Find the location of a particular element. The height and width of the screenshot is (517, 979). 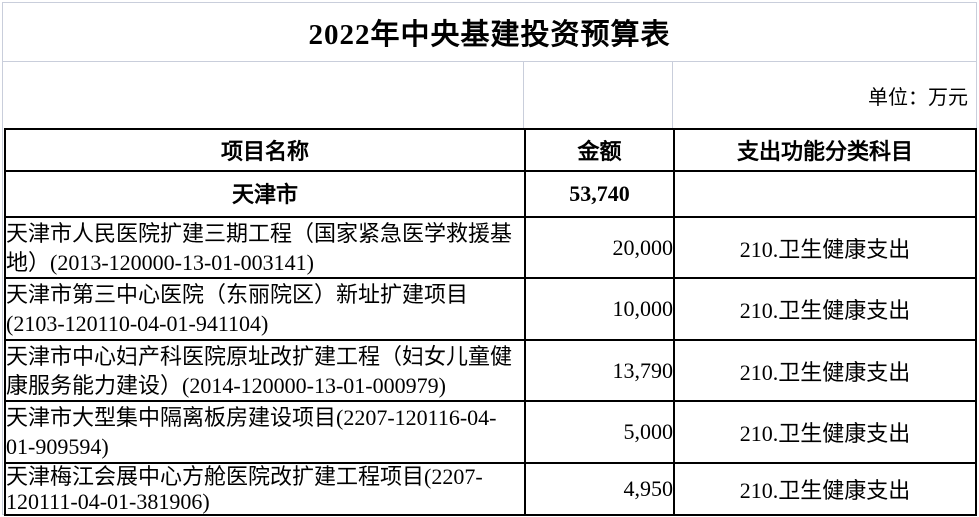

page-title: 2022年中央基建投资预算表 is located at coordinates (489, 35).